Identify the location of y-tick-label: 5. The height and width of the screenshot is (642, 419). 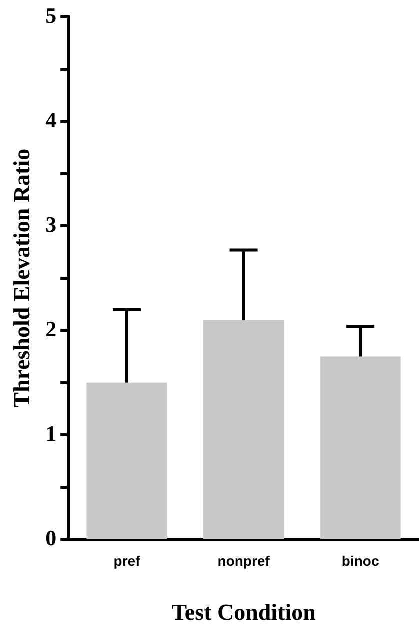
(51, 15).